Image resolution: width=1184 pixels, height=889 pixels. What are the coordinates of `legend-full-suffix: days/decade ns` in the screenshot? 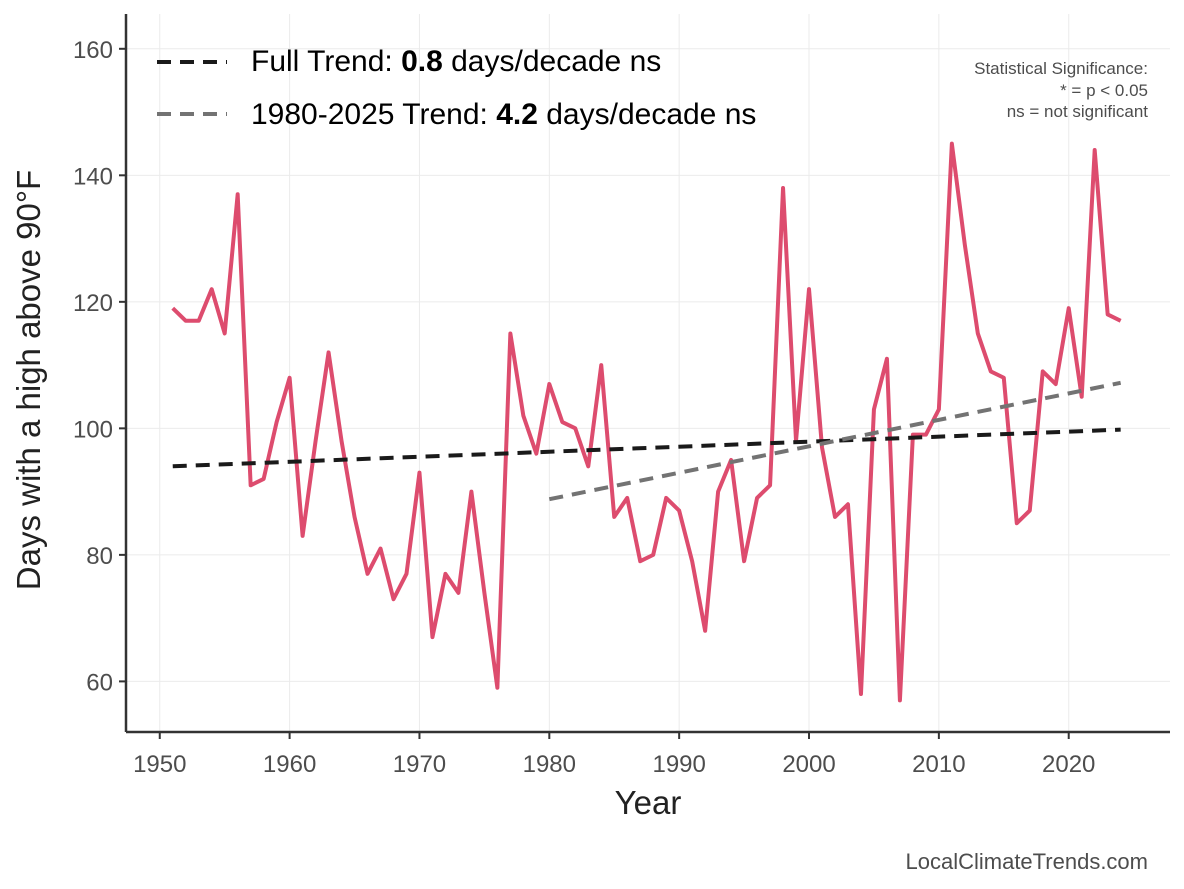 It's located at (552, 61).